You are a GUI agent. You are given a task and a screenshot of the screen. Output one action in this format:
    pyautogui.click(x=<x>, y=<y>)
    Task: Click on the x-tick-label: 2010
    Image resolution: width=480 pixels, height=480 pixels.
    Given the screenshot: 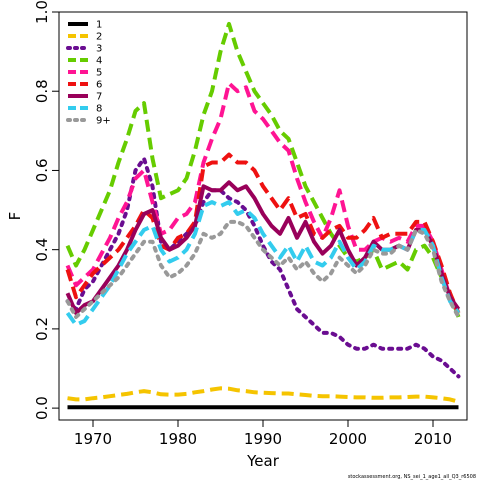 What is the action you would take?
    pyautogui.click(x=433, y=439)
    